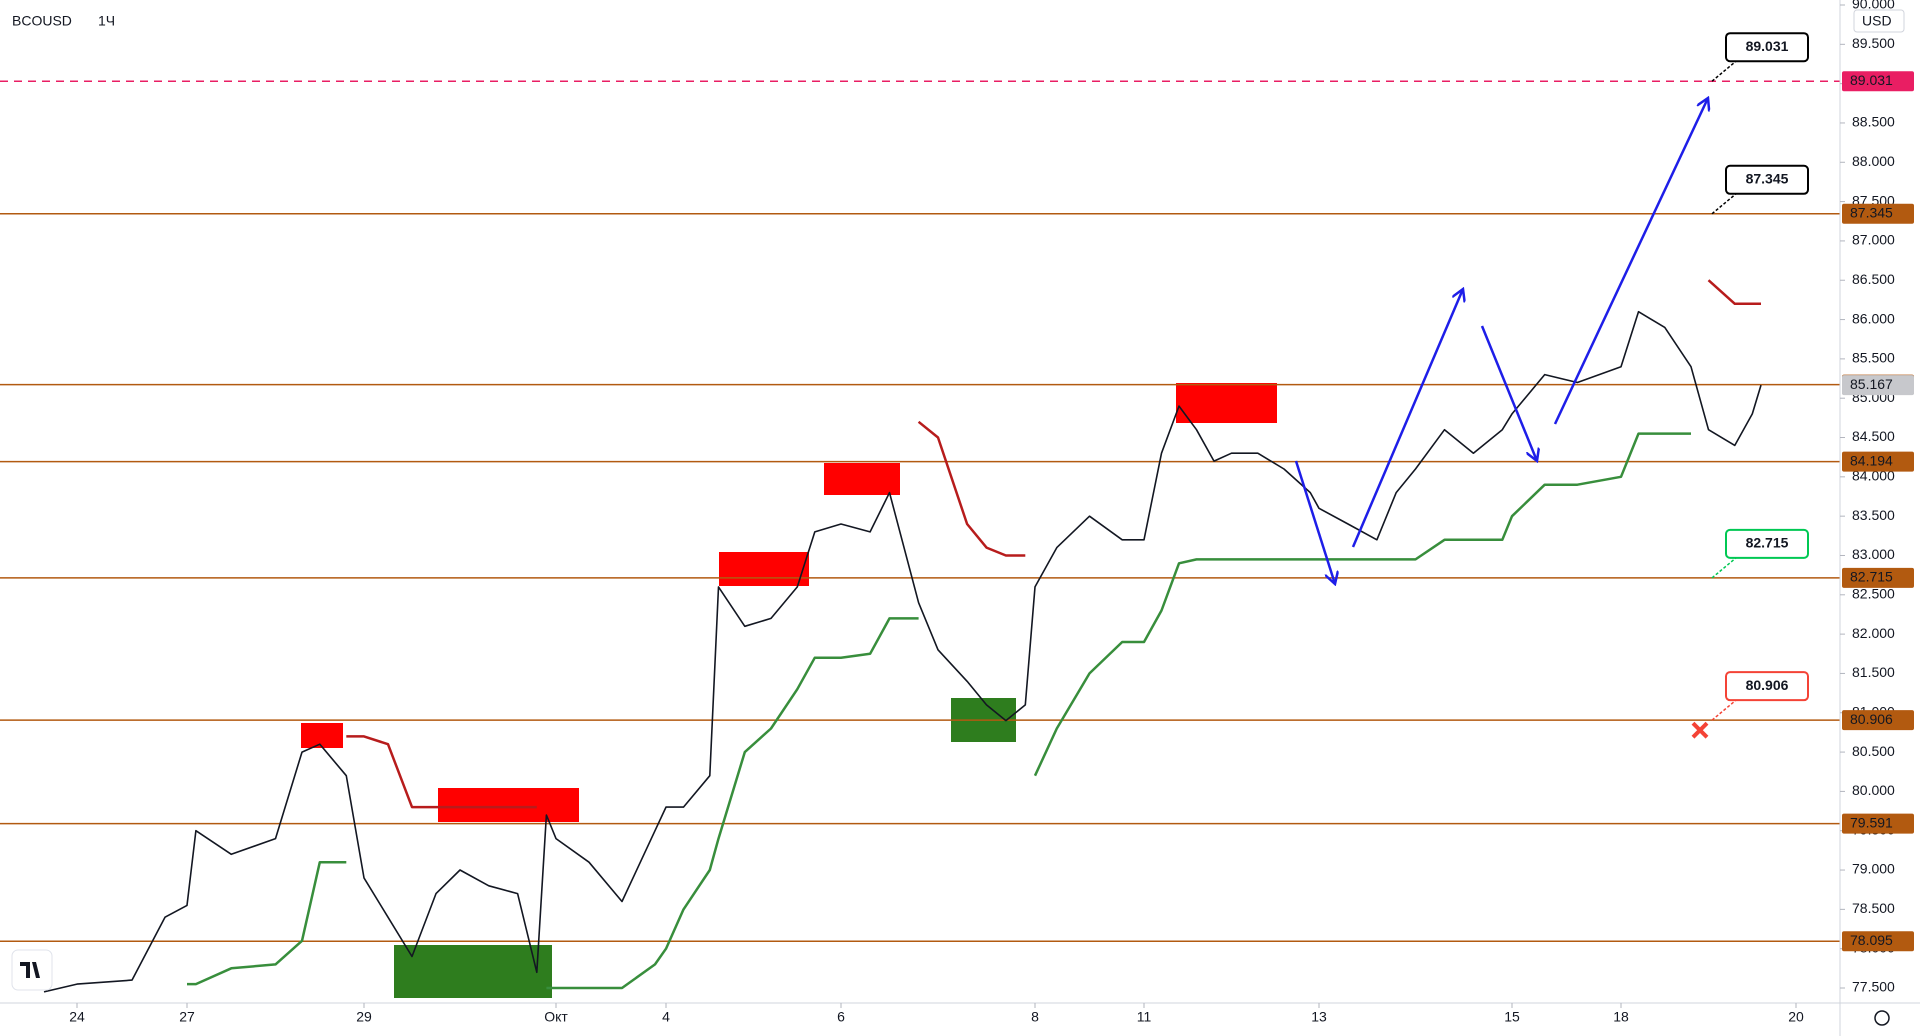 The height and width of the screenshot is (1036, 1920). What do you see at coordinates (1873, 161) in the screenshot?
I see `y-tick-label: 88.000` at bounding box center [1873, 161].